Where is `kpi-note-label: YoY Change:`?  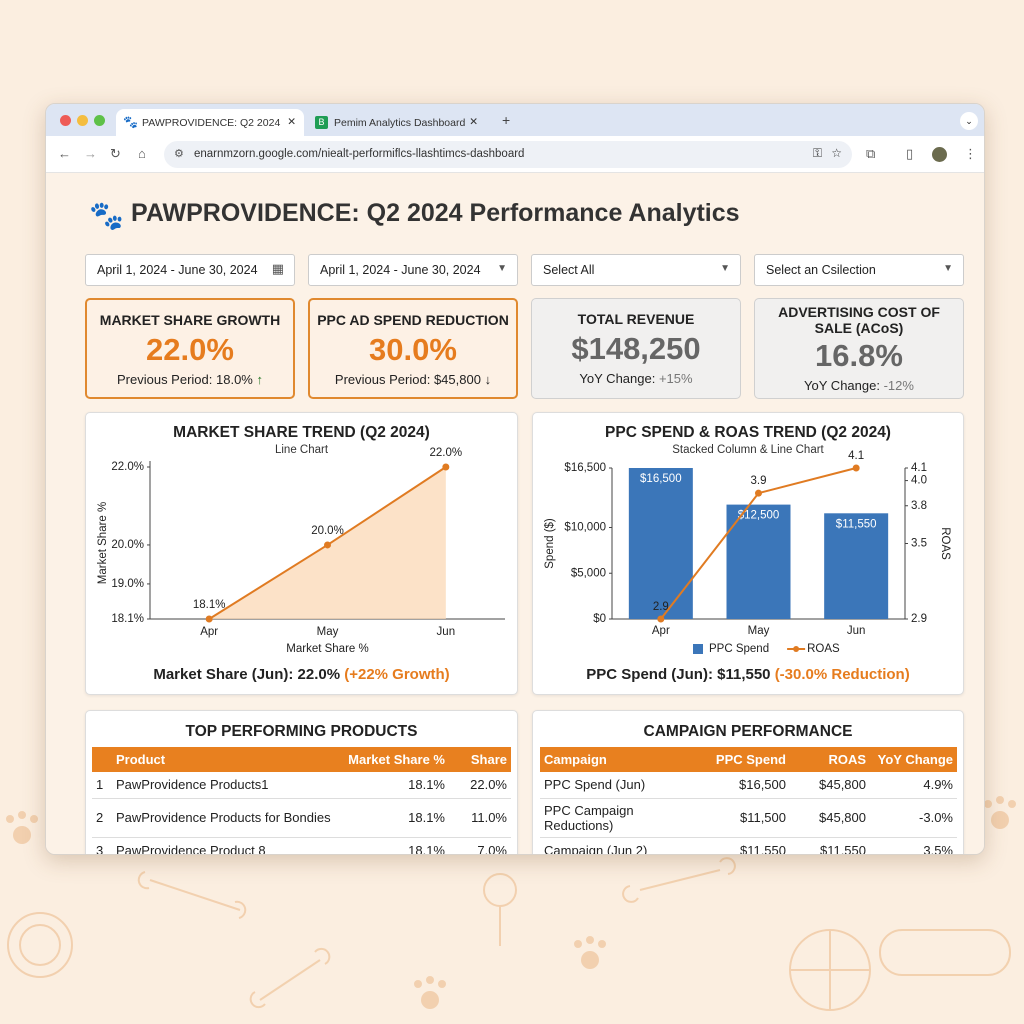
kpi-note-label: YoY Change: is located at coordinates (617, 378).